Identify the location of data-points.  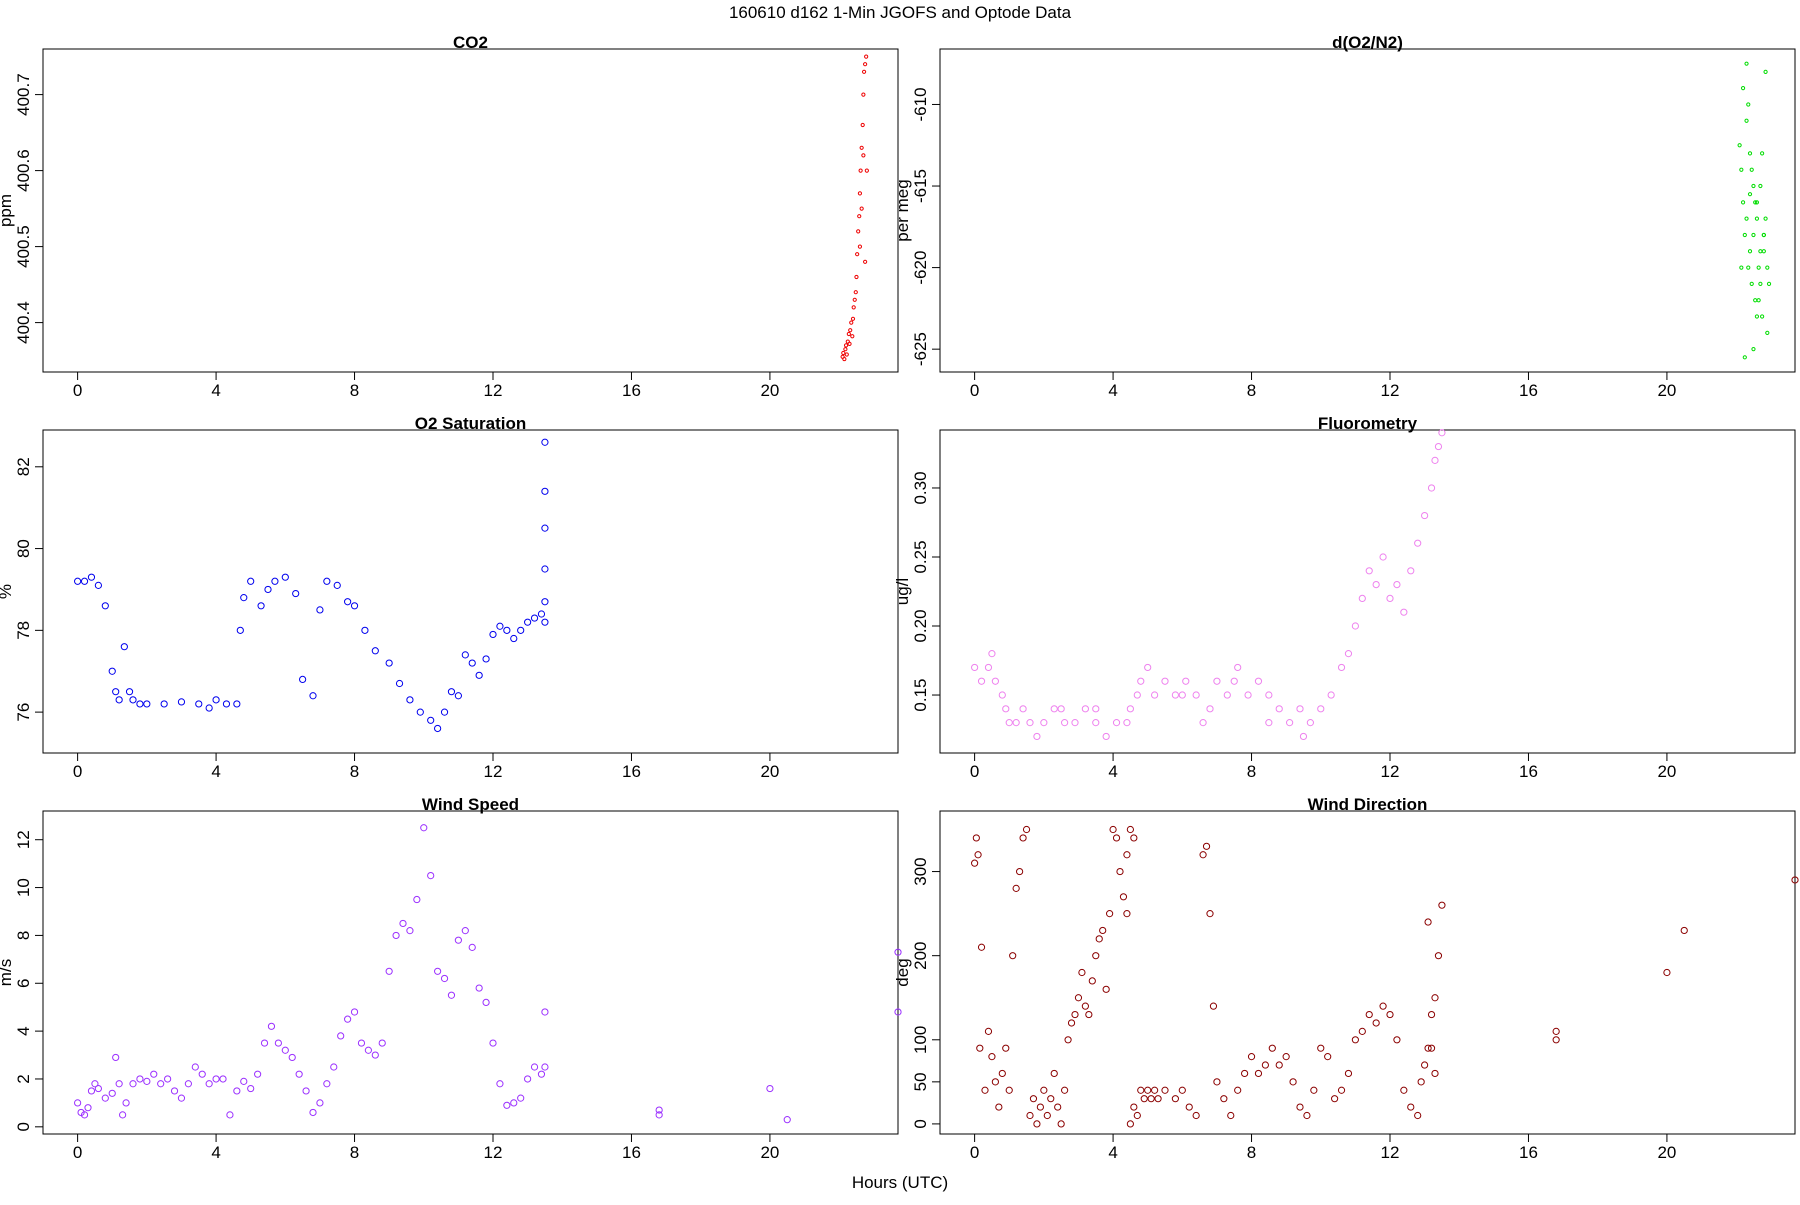
(1208, 585).